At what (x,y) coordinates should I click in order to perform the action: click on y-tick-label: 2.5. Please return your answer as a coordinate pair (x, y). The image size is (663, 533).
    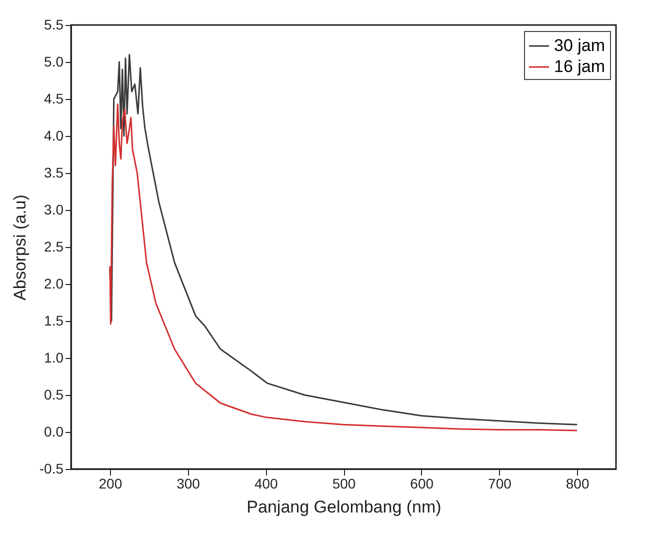
    Looking at the image, I should click on (54, 246).